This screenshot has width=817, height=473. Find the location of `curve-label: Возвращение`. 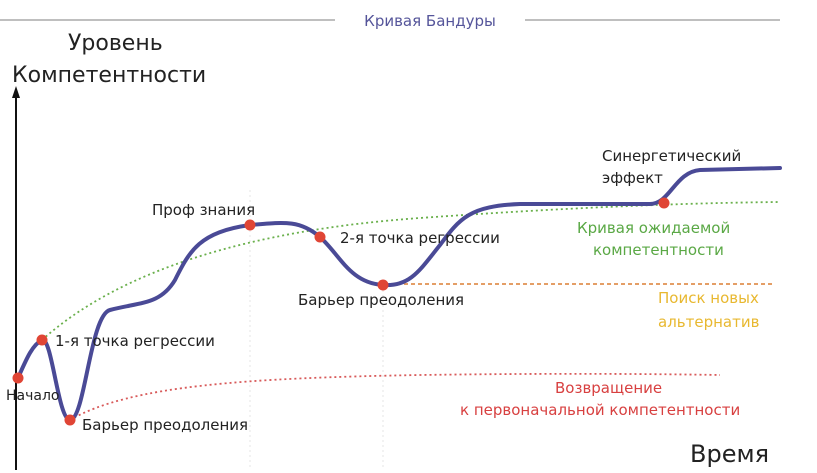

curve-label: Возвращение is located at coordinates (608, 388).